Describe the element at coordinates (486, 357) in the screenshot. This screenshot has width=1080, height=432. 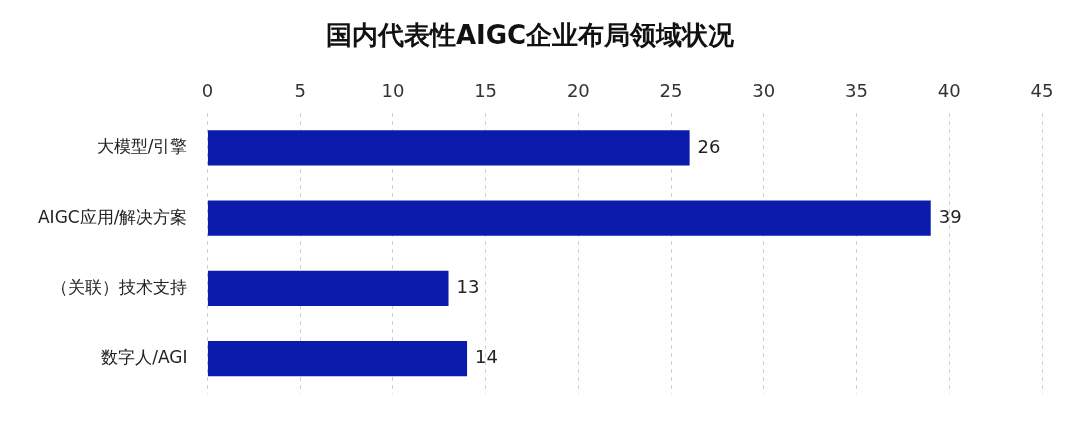
I see `data-label: 14` at that location.